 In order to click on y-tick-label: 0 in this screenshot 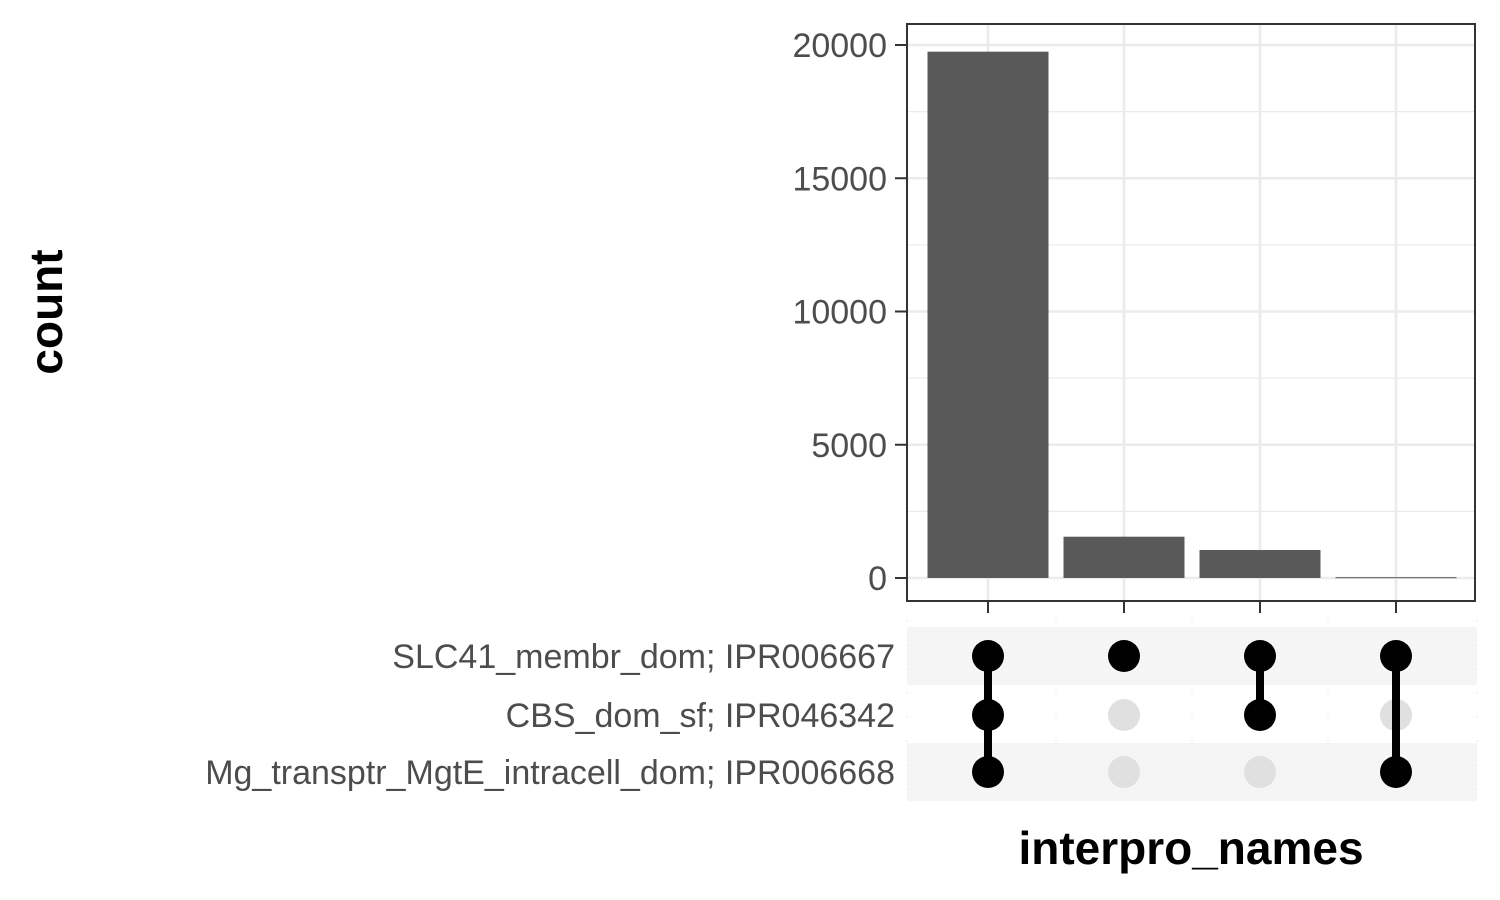, I will do `click(877, 579)`.